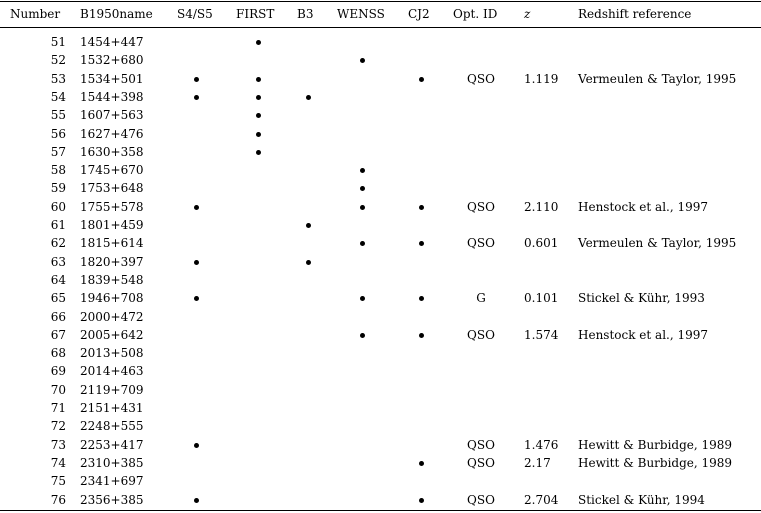 This screenshot has height=513, width=761. What do you see at coordinates (58, 334) in the screenshot?
I see `row-number: 67` at bounding box center [58, 334].